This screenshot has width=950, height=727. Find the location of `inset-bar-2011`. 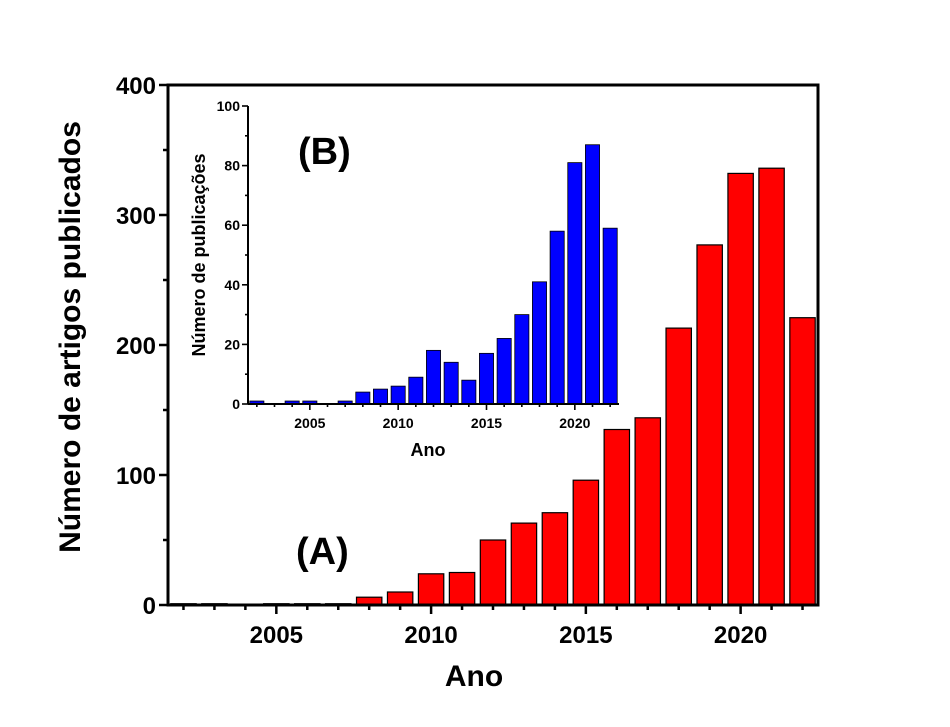

inset-bar-2011 is located at coordinates (416, 390).